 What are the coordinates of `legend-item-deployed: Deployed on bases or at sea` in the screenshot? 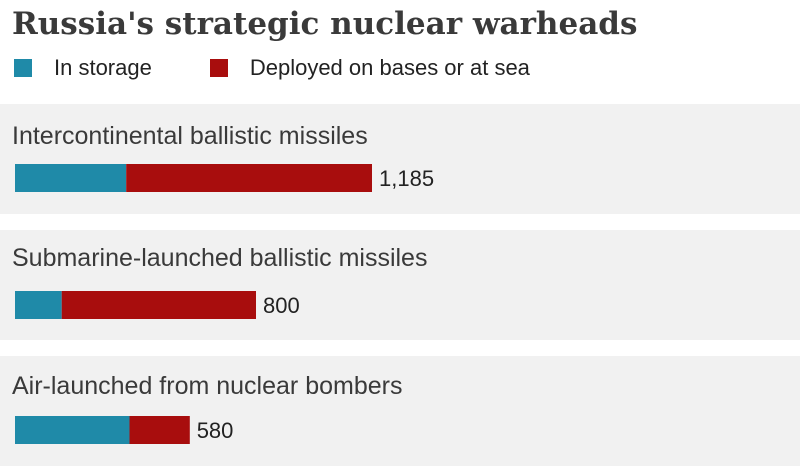 It's located at (369, 68).